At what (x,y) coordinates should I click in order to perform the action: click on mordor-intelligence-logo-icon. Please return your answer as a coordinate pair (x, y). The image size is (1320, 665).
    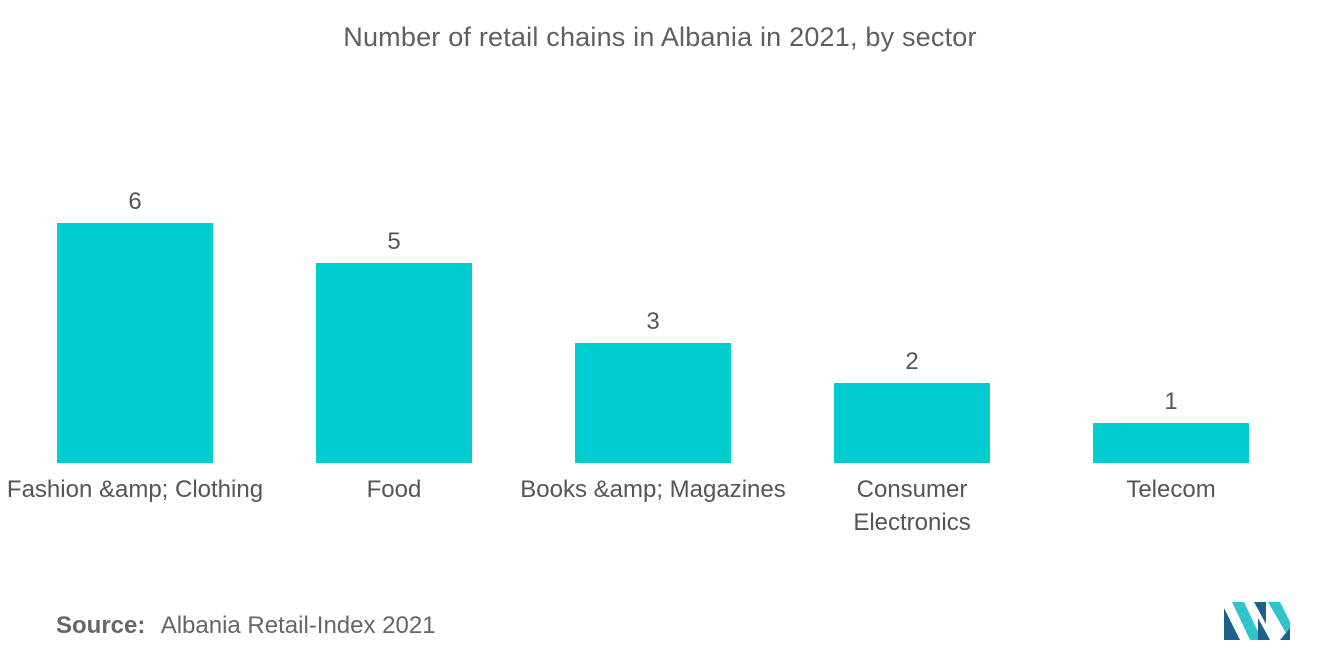
    Looking at the image, I should click on (1257, 621).